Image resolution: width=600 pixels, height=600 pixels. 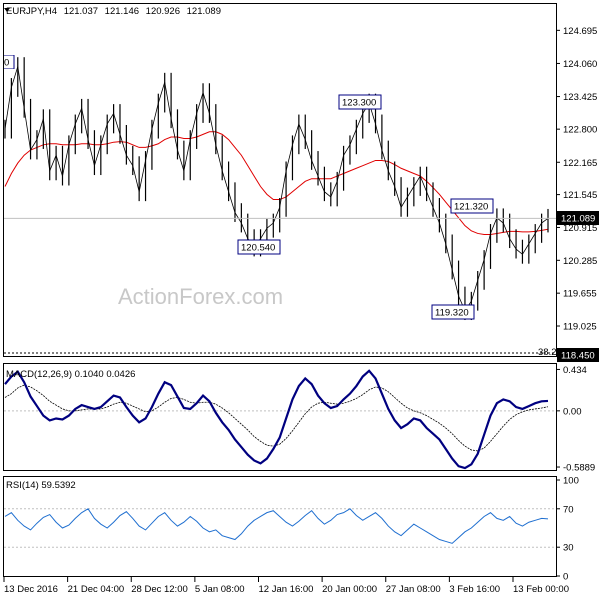 I want to click on rsi-layer, so click(x=276, y=526).